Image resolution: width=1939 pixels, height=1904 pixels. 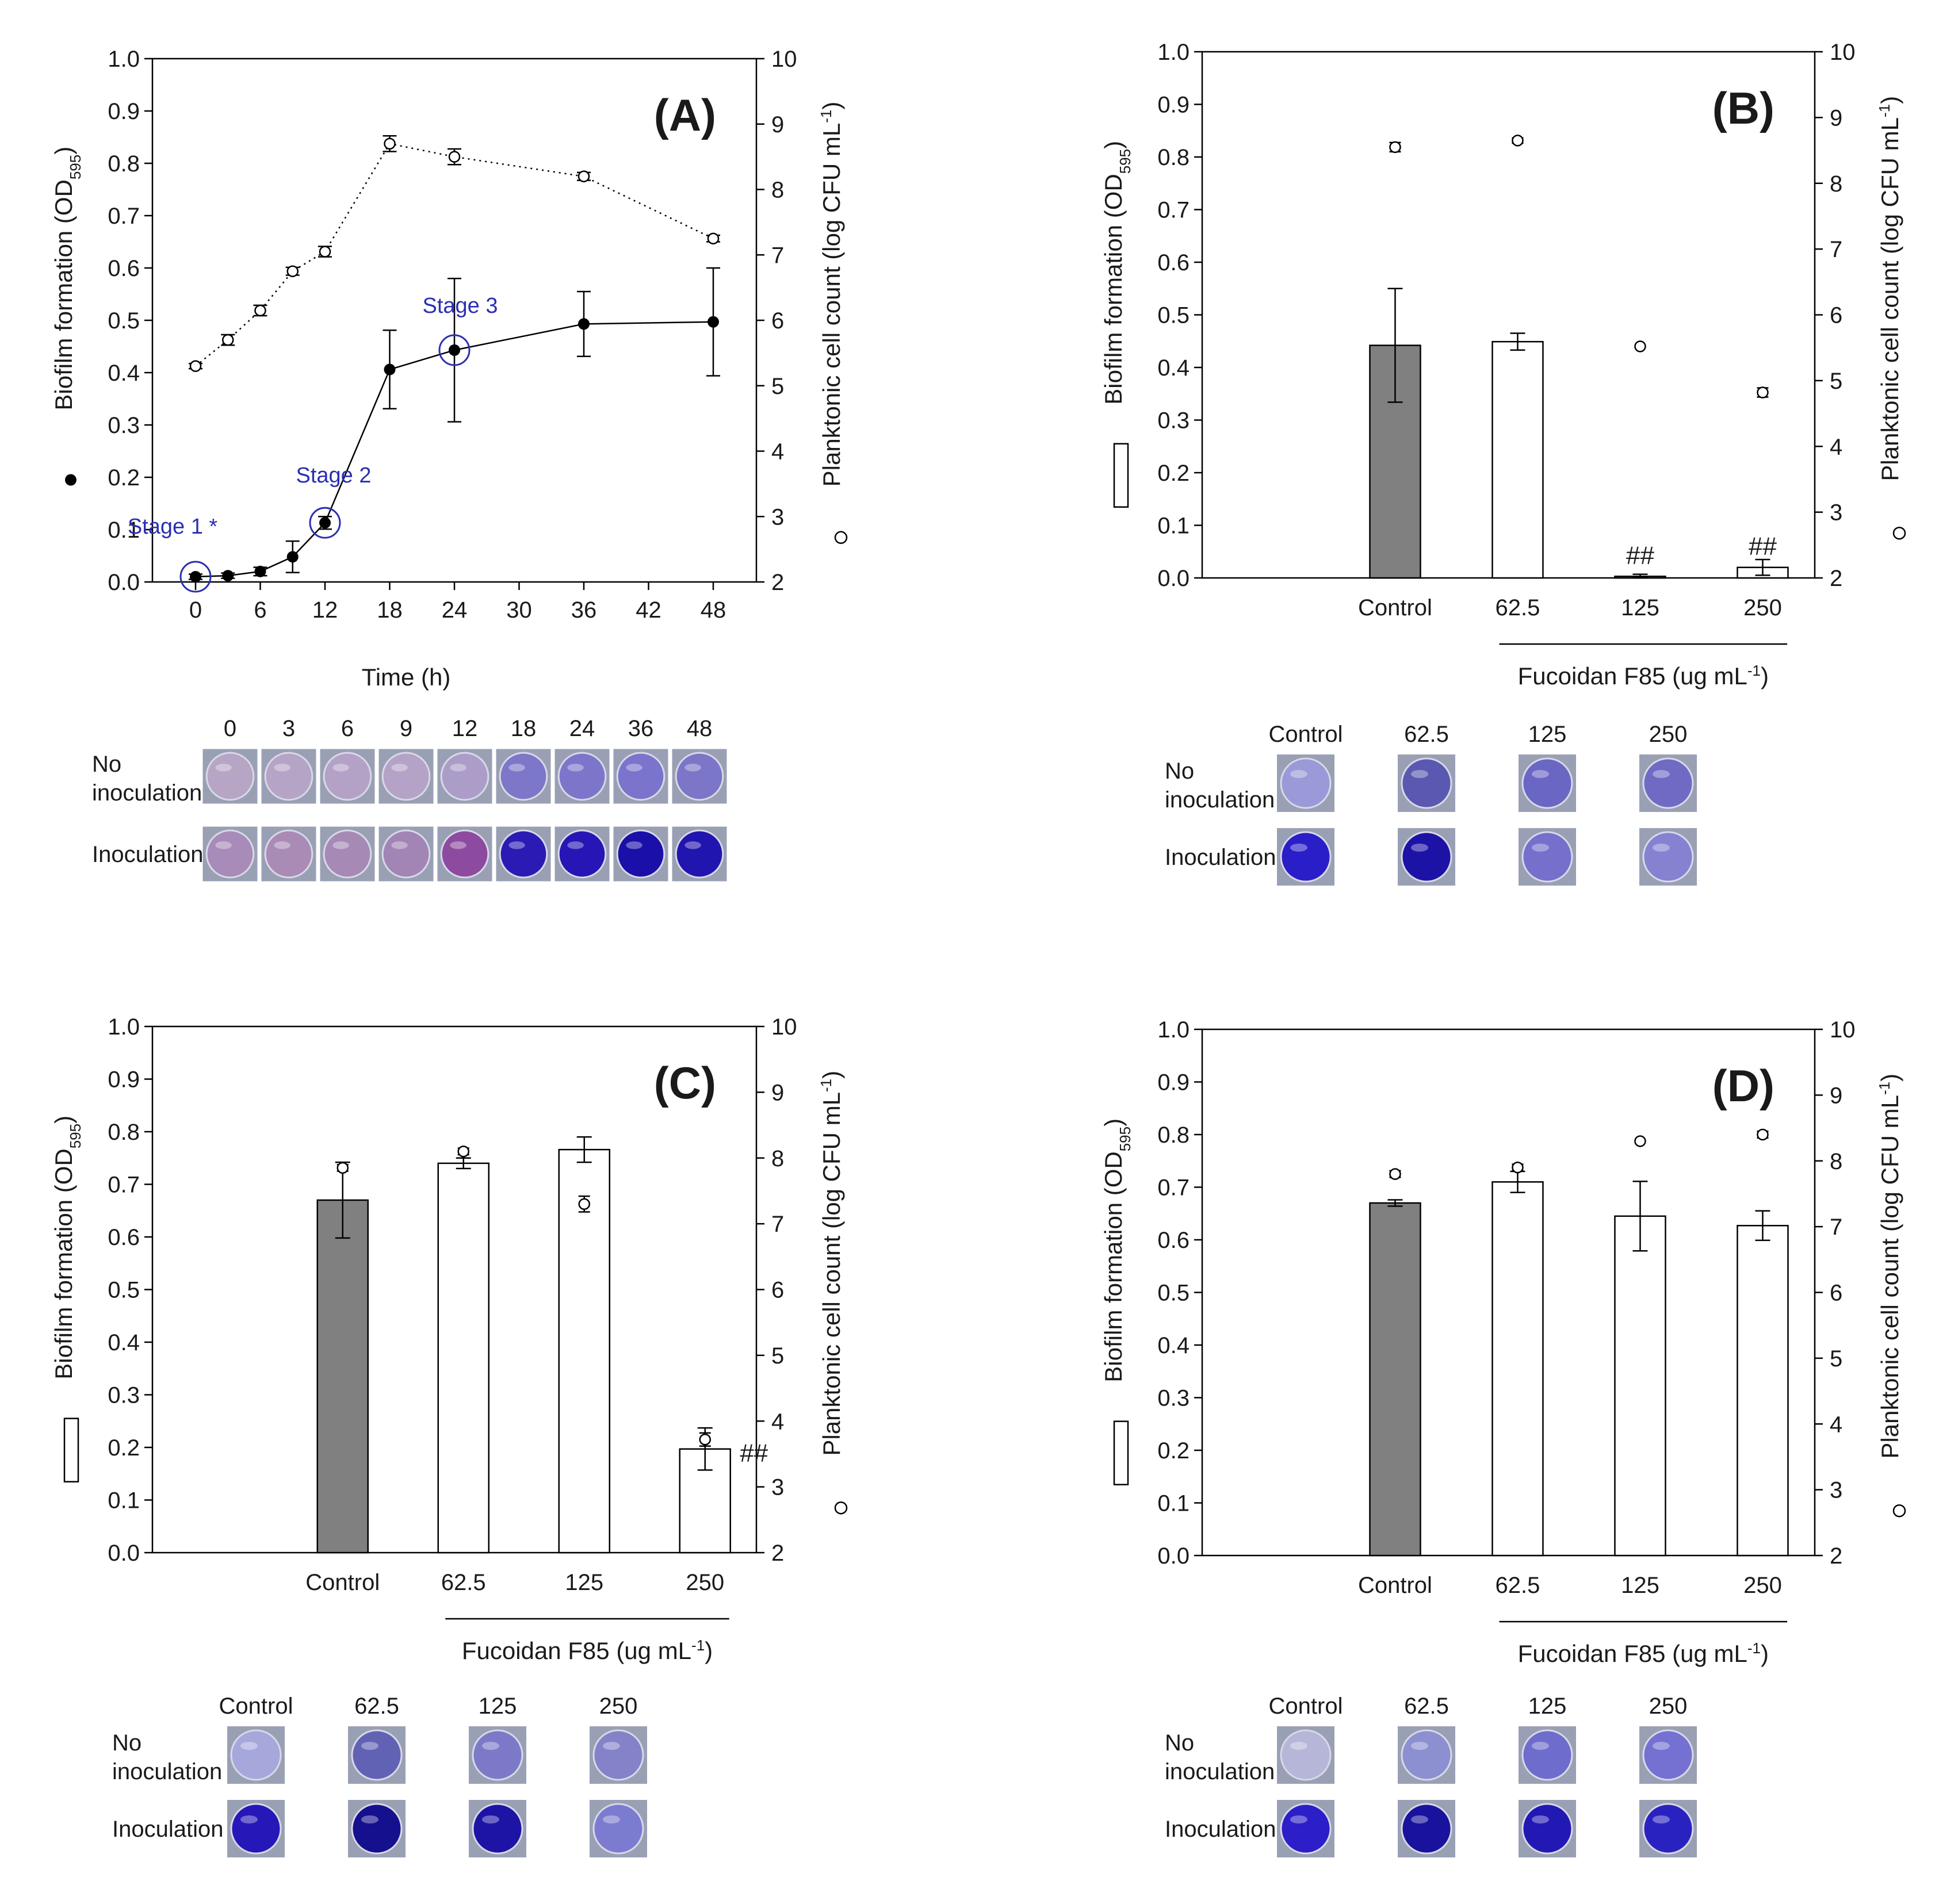 What do you see at coordinates (71, 480) in the screenshot?
I see `legend-filled-marker` at bounding box center [71, 480].